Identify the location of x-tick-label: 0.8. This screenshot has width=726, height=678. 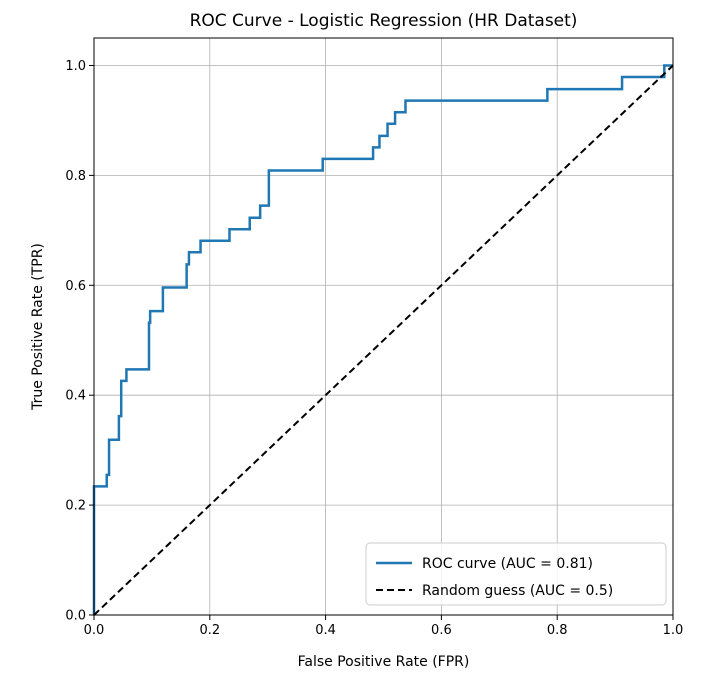
(557, 630).